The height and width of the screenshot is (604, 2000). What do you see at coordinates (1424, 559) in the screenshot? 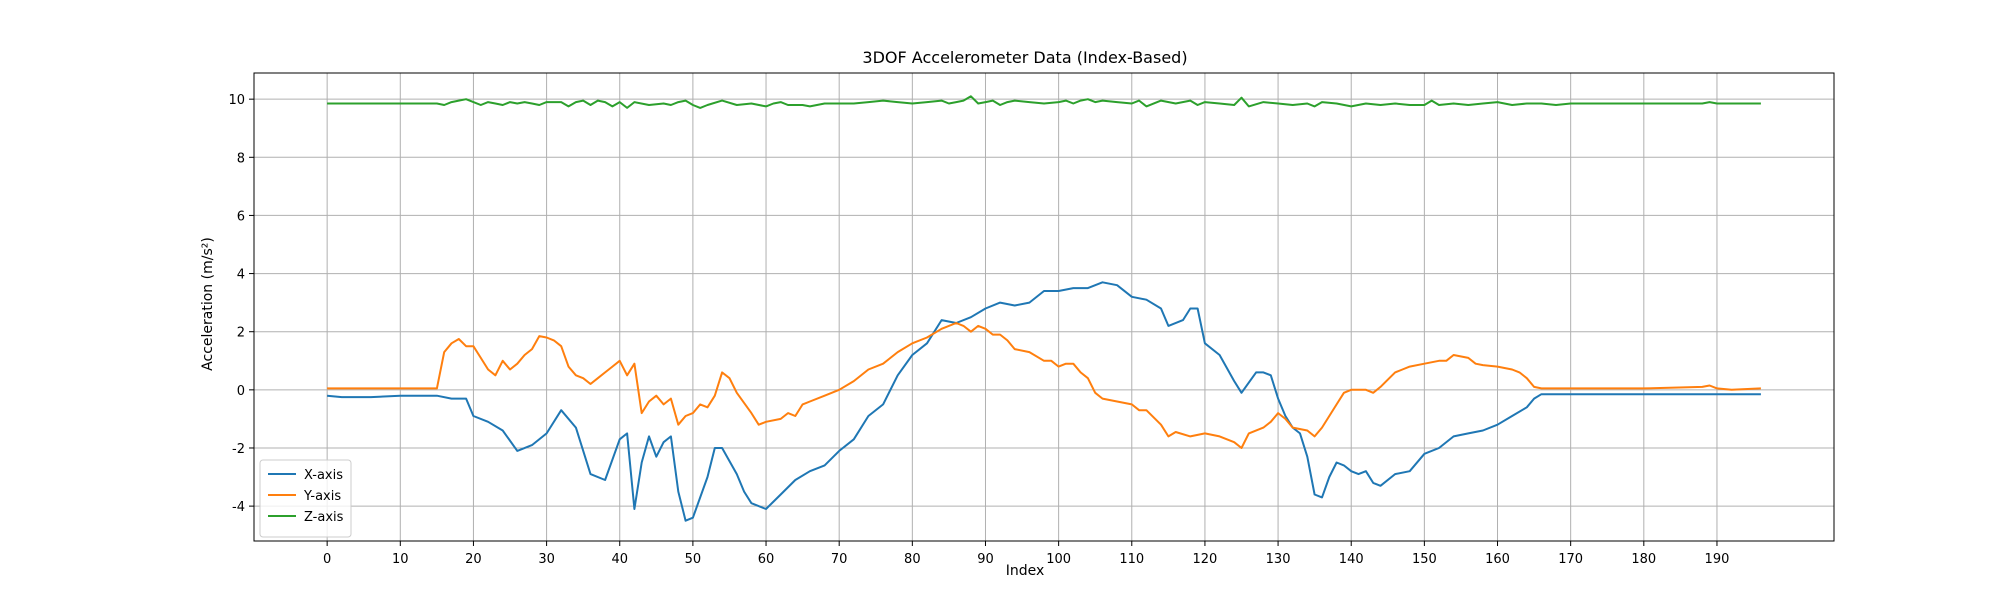
I see `x-tick-label: 150` at bounding box center [1424, 559].